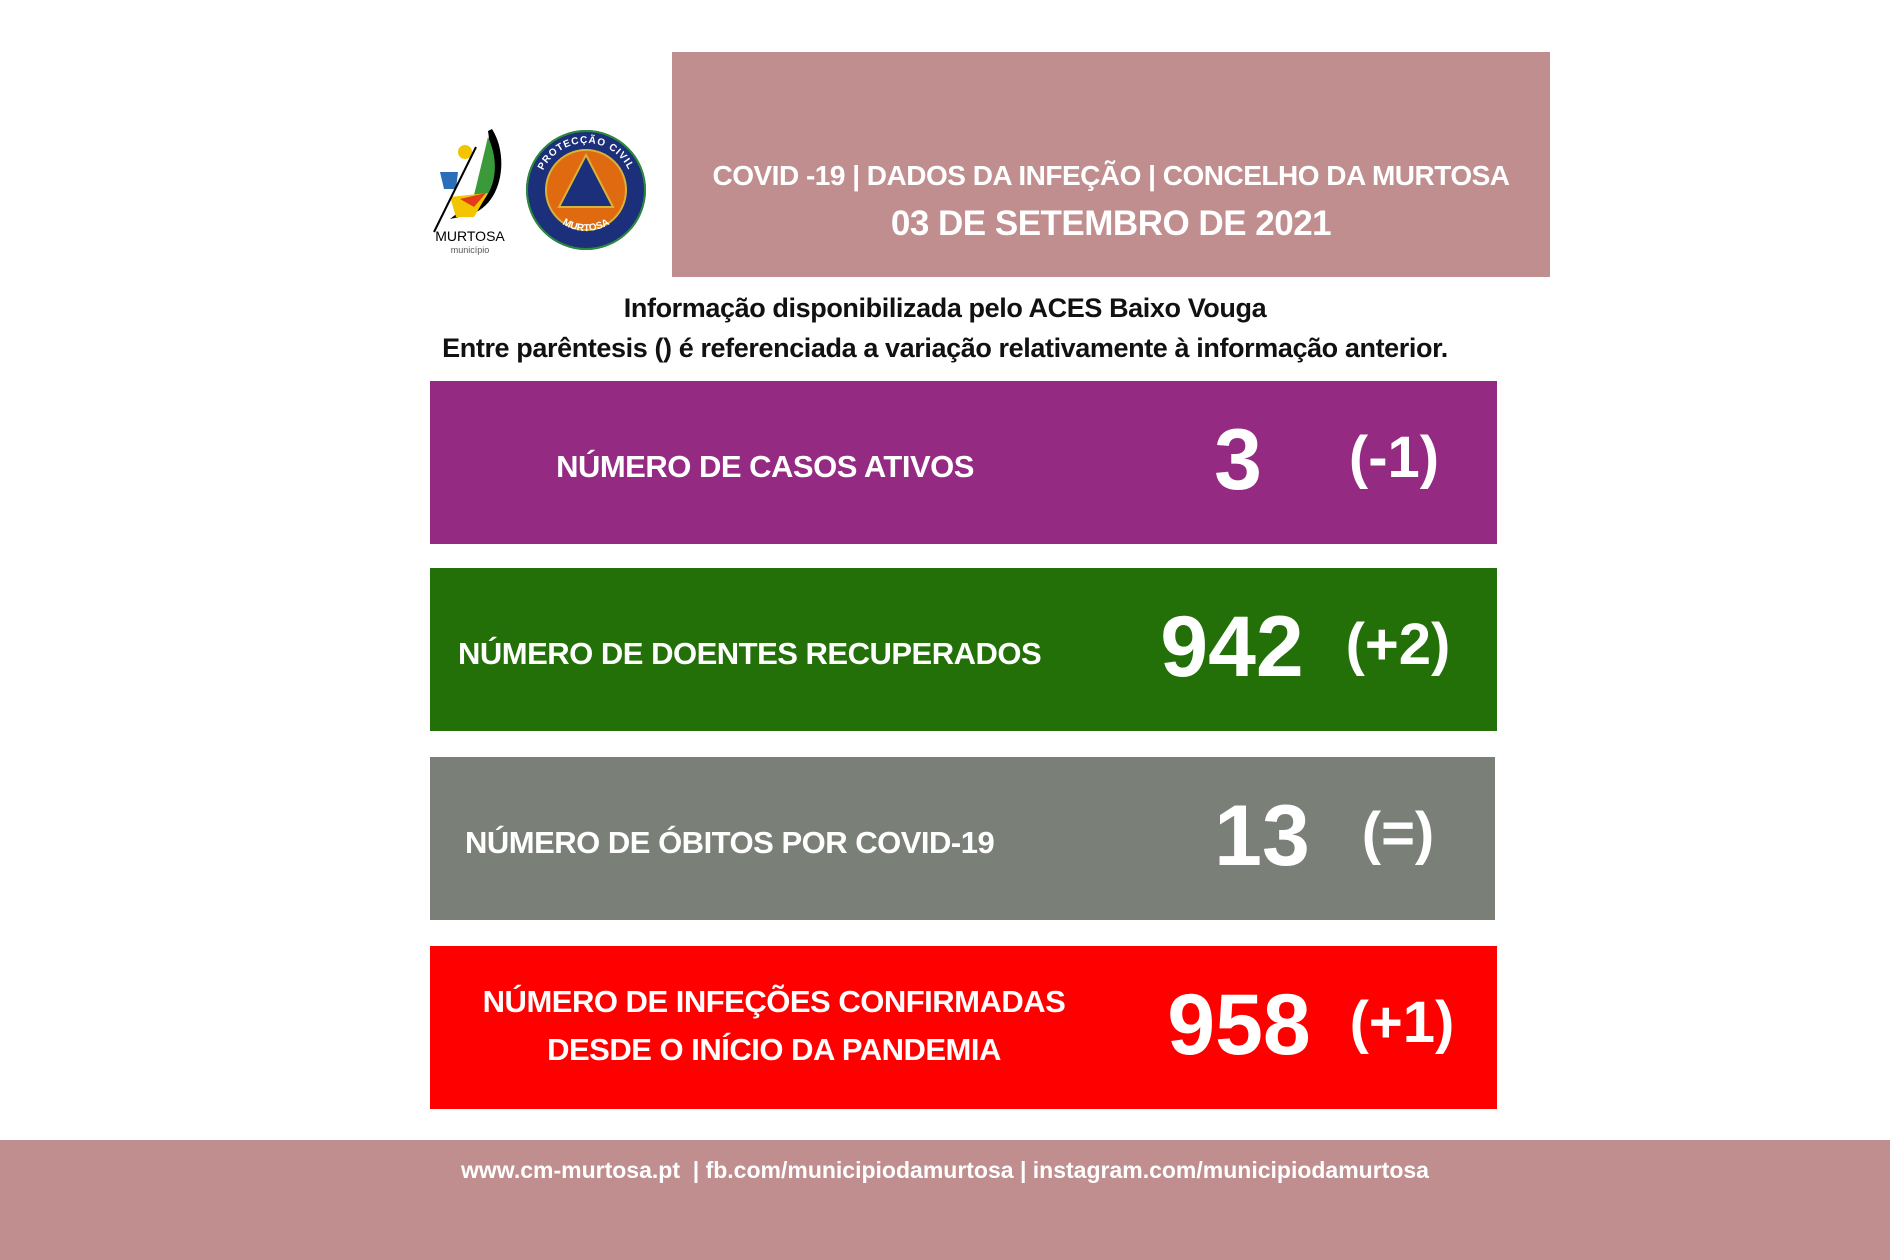  I want to click on stat-change: (=), so click(1398, 833).